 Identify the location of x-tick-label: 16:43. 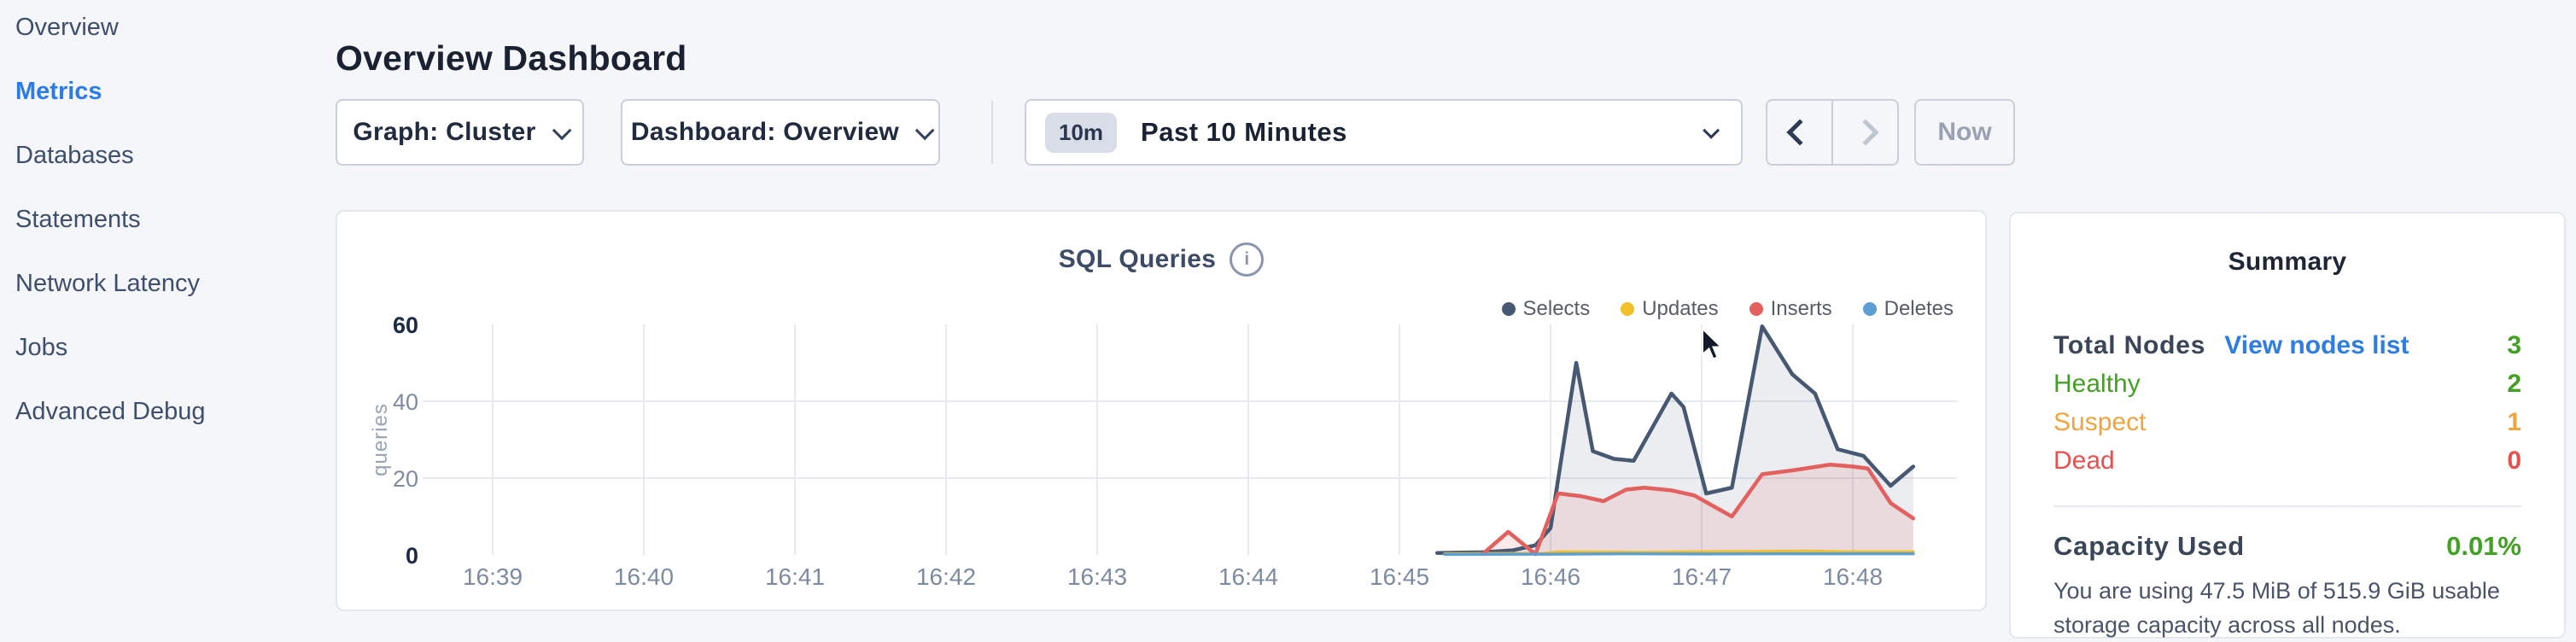
(1097, 576).